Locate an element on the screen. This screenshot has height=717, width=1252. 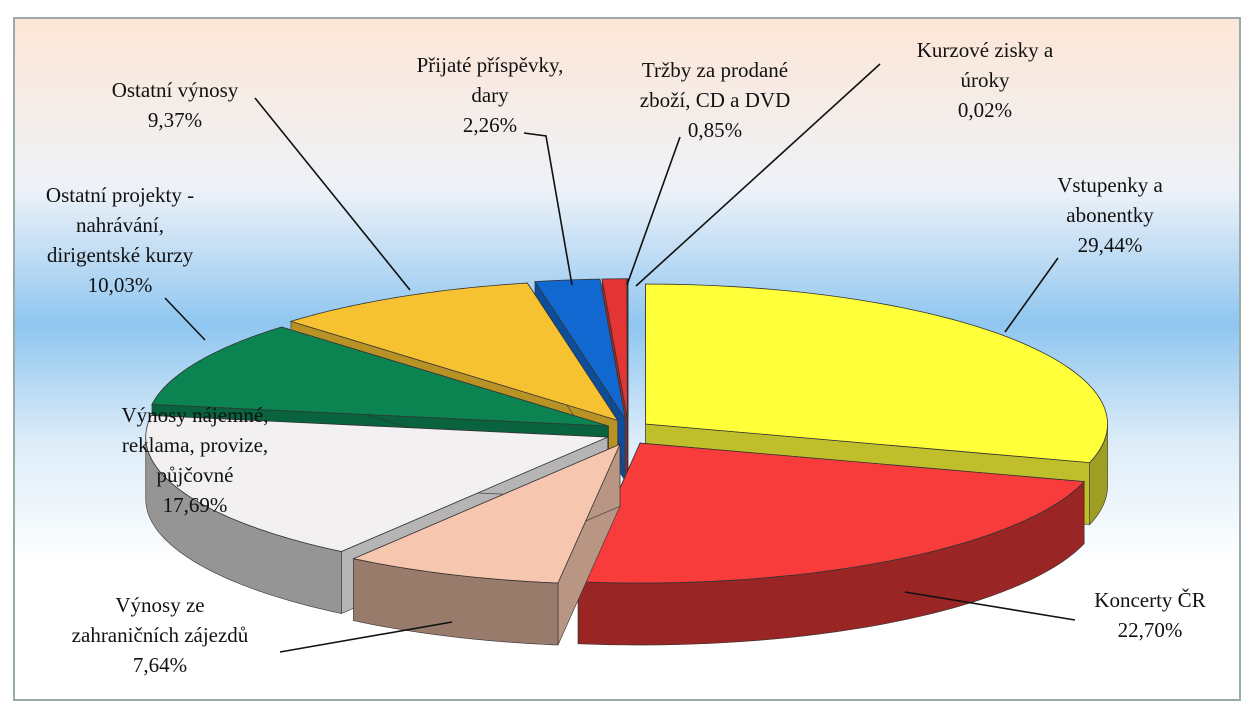
slice-value-label: 22,70% is located at coordinates (1150, 630).